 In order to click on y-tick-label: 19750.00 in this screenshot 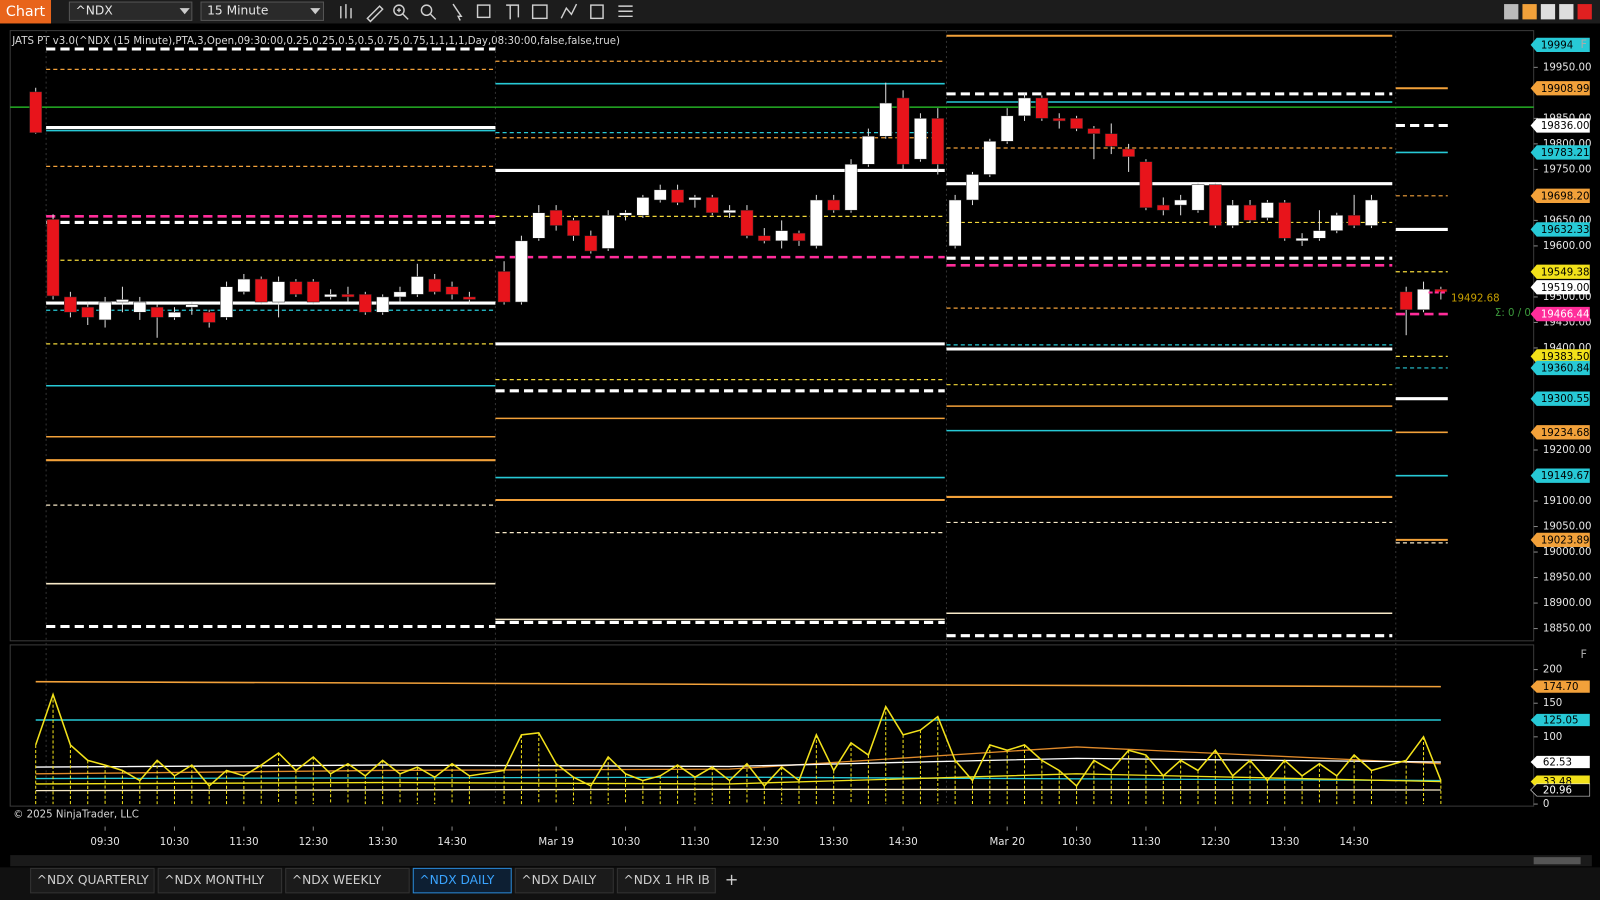, I will do `click(1567, 169)`.